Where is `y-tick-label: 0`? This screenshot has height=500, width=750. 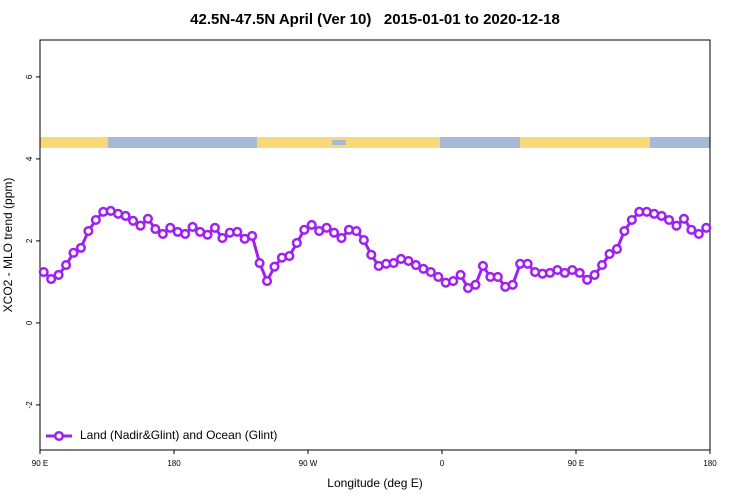 y-tick-label: 0 is located at coordinates (29, 322).